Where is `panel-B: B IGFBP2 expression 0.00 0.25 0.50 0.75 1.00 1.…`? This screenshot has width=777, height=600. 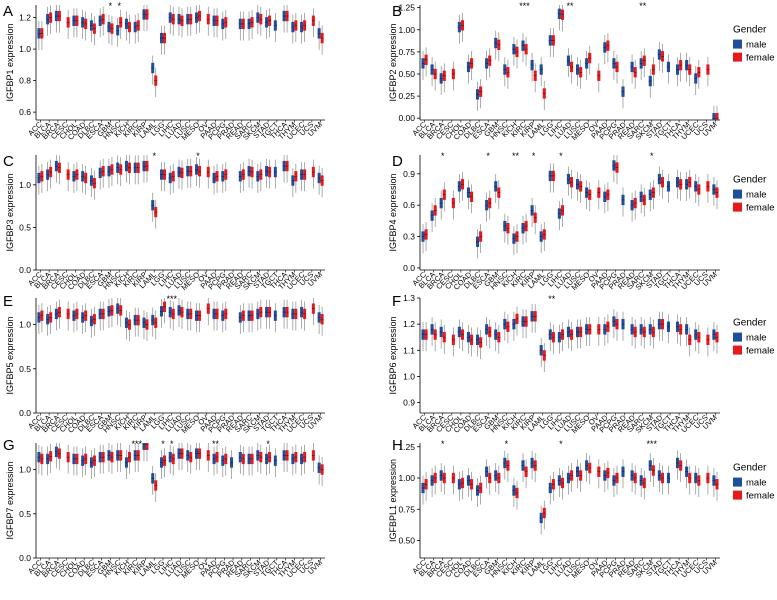
panel-B: B IGFBP2 expression 0.00 0.25 0.50 0.75 1.00 1.… is located at coordinates (581, 71).